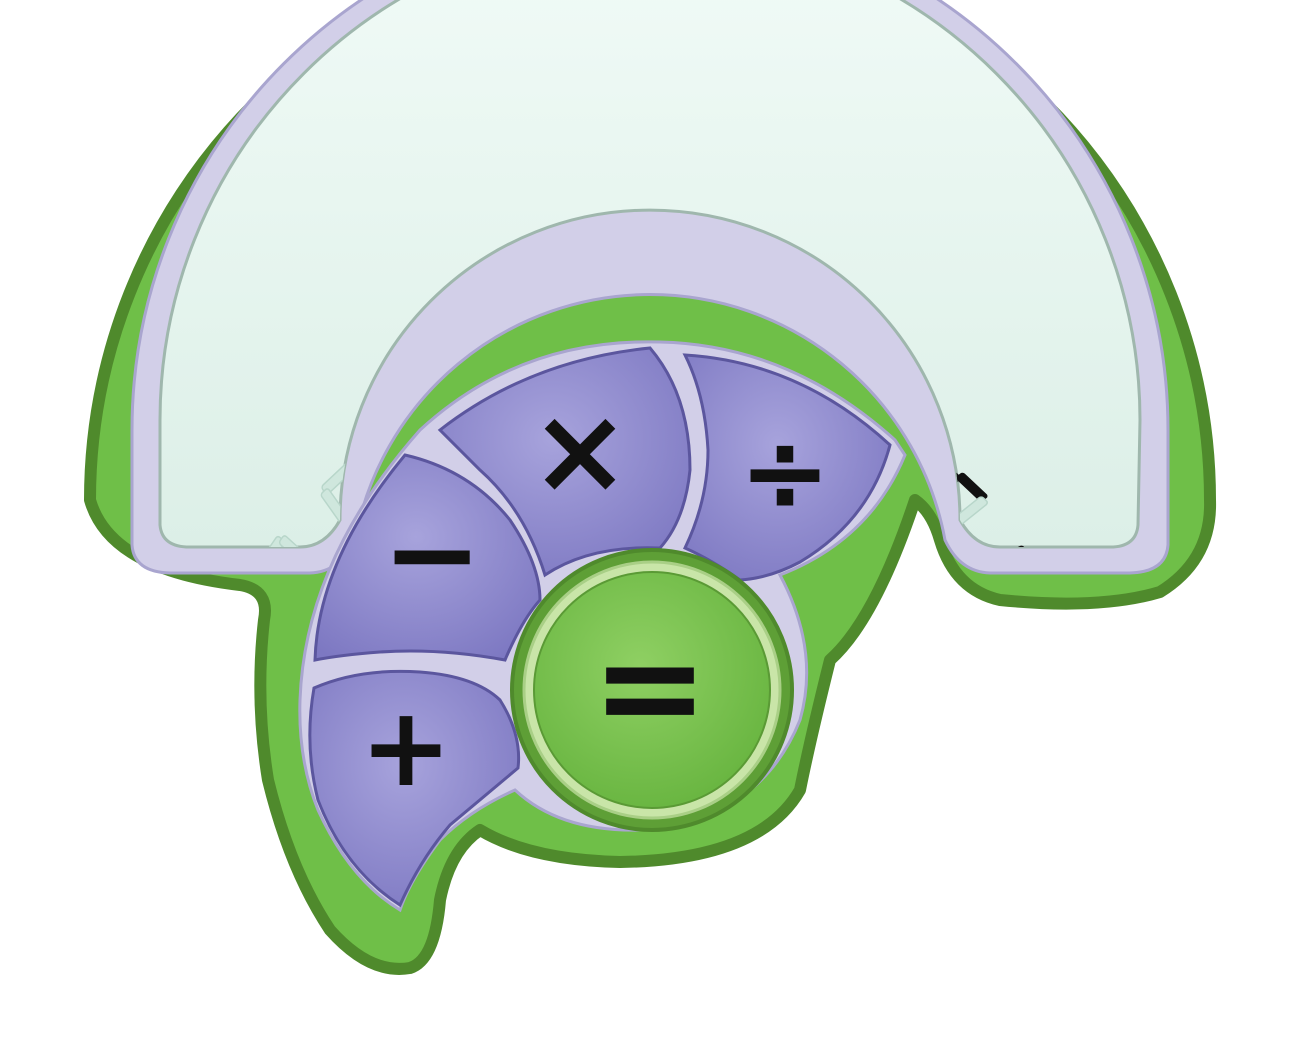  I want to click on multiply-symbol: ×, so click(580, 451).